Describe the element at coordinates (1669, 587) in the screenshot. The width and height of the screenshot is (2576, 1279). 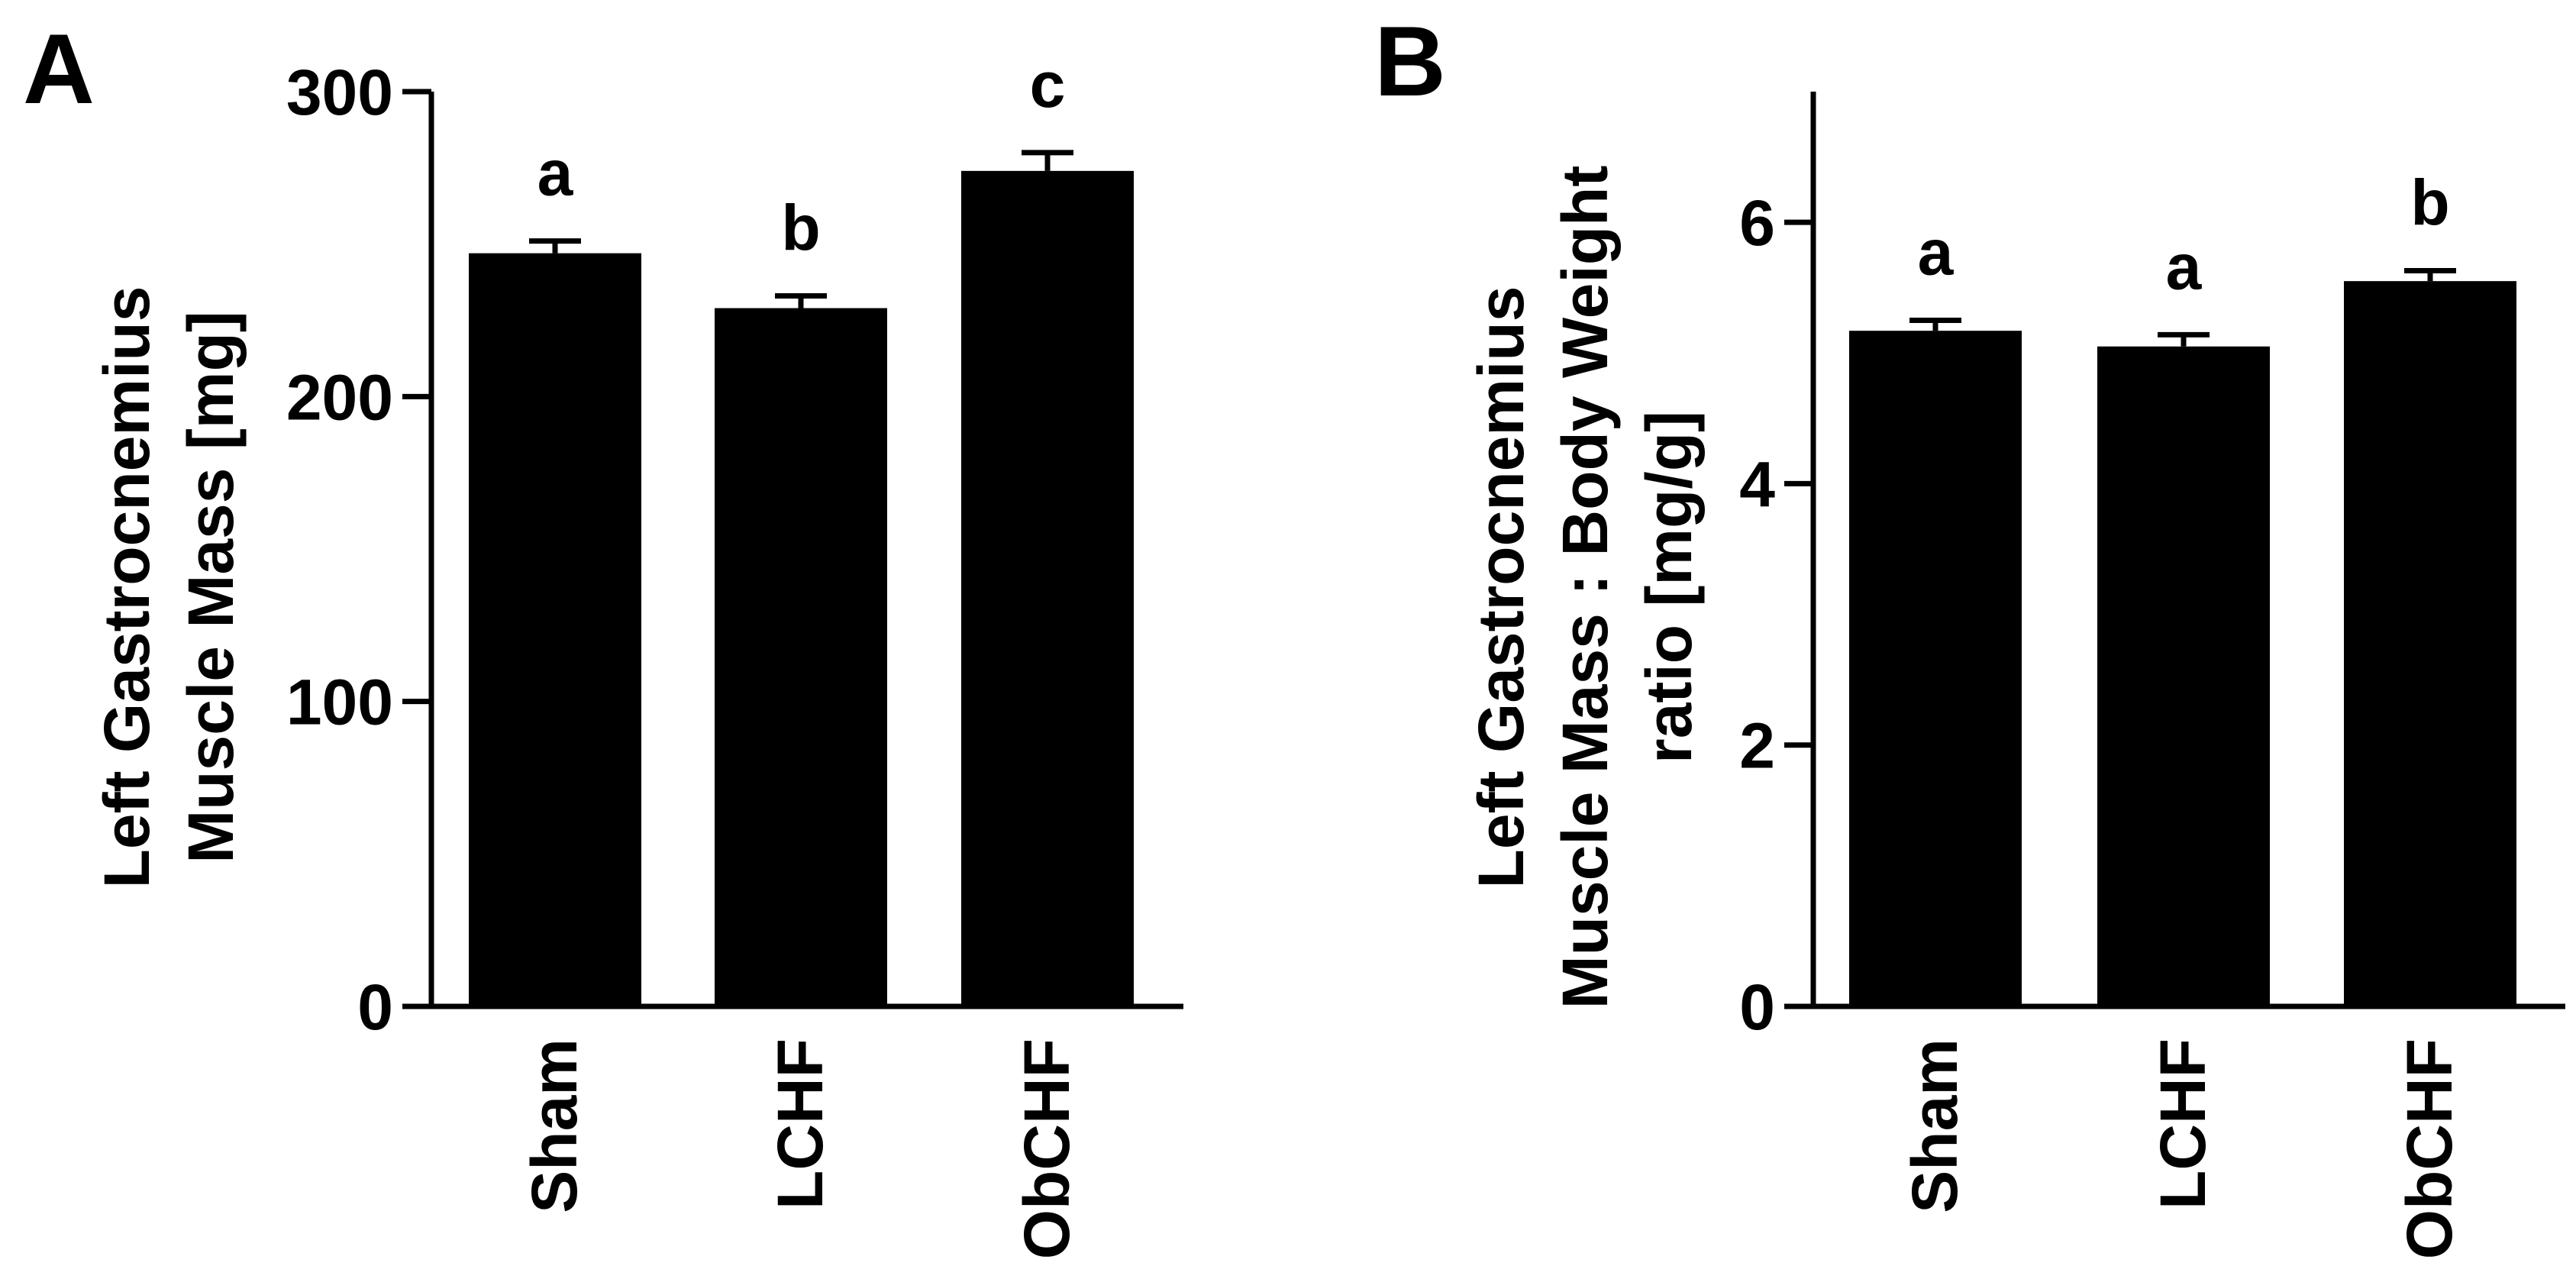
I see `y-axis-title: ratio [mg/g]` at that location.